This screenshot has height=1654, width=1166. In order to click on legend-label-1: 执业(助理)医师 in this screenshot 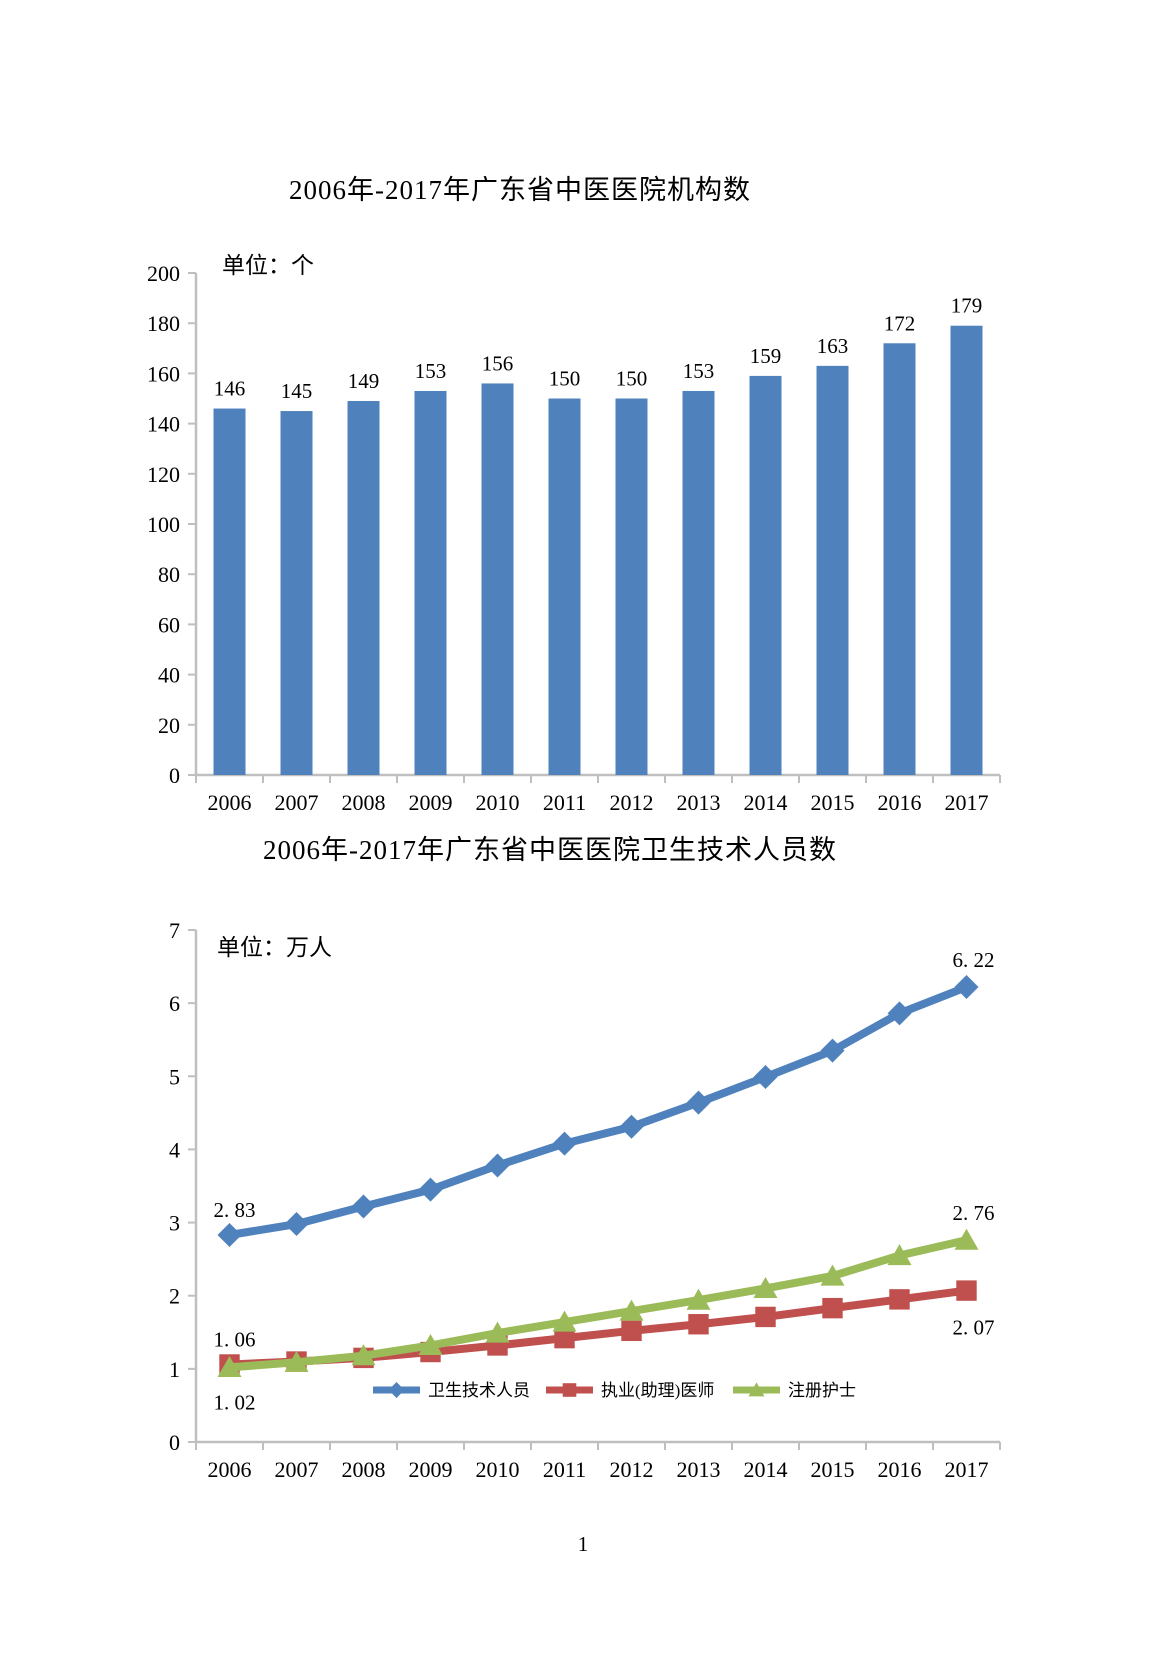, I will do `click(657, 1390)`.